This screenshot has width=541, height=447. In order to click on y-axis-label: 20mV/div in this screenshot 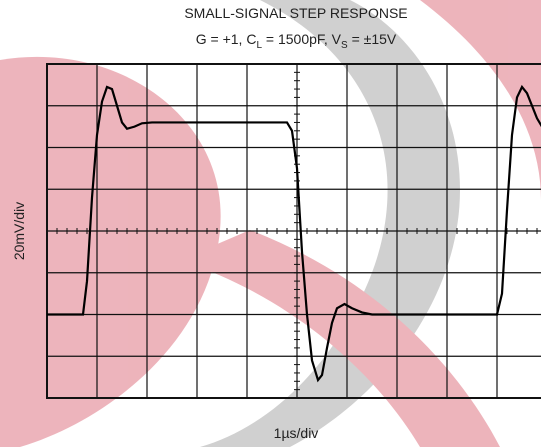, I will do `click(19, 231)`.